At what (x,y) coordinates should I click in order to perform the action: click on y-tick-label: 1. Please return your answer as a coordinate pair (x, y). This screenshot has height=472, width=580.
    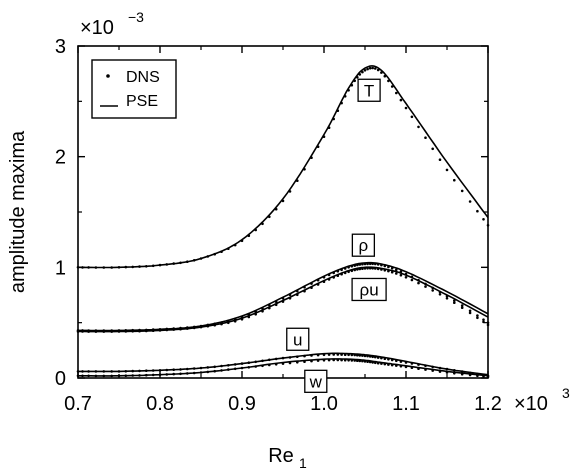
    Looking at the image, I should click on (60, 268).